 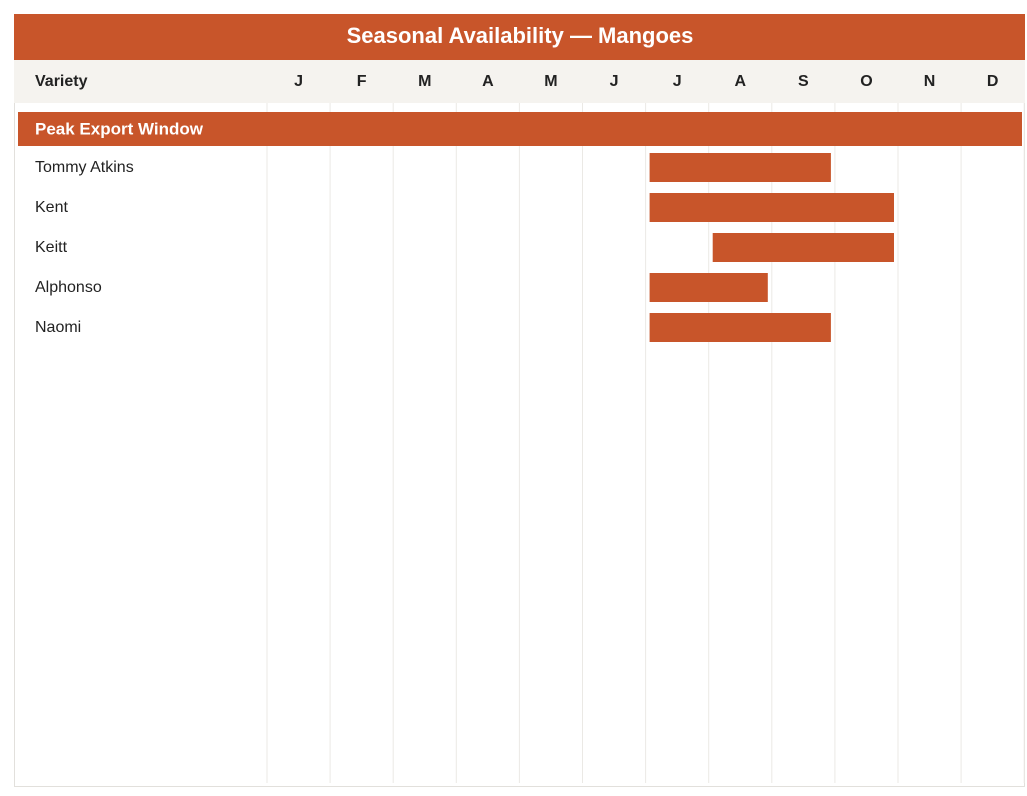 I want to click on title-bar, so click(x=519, y=37).